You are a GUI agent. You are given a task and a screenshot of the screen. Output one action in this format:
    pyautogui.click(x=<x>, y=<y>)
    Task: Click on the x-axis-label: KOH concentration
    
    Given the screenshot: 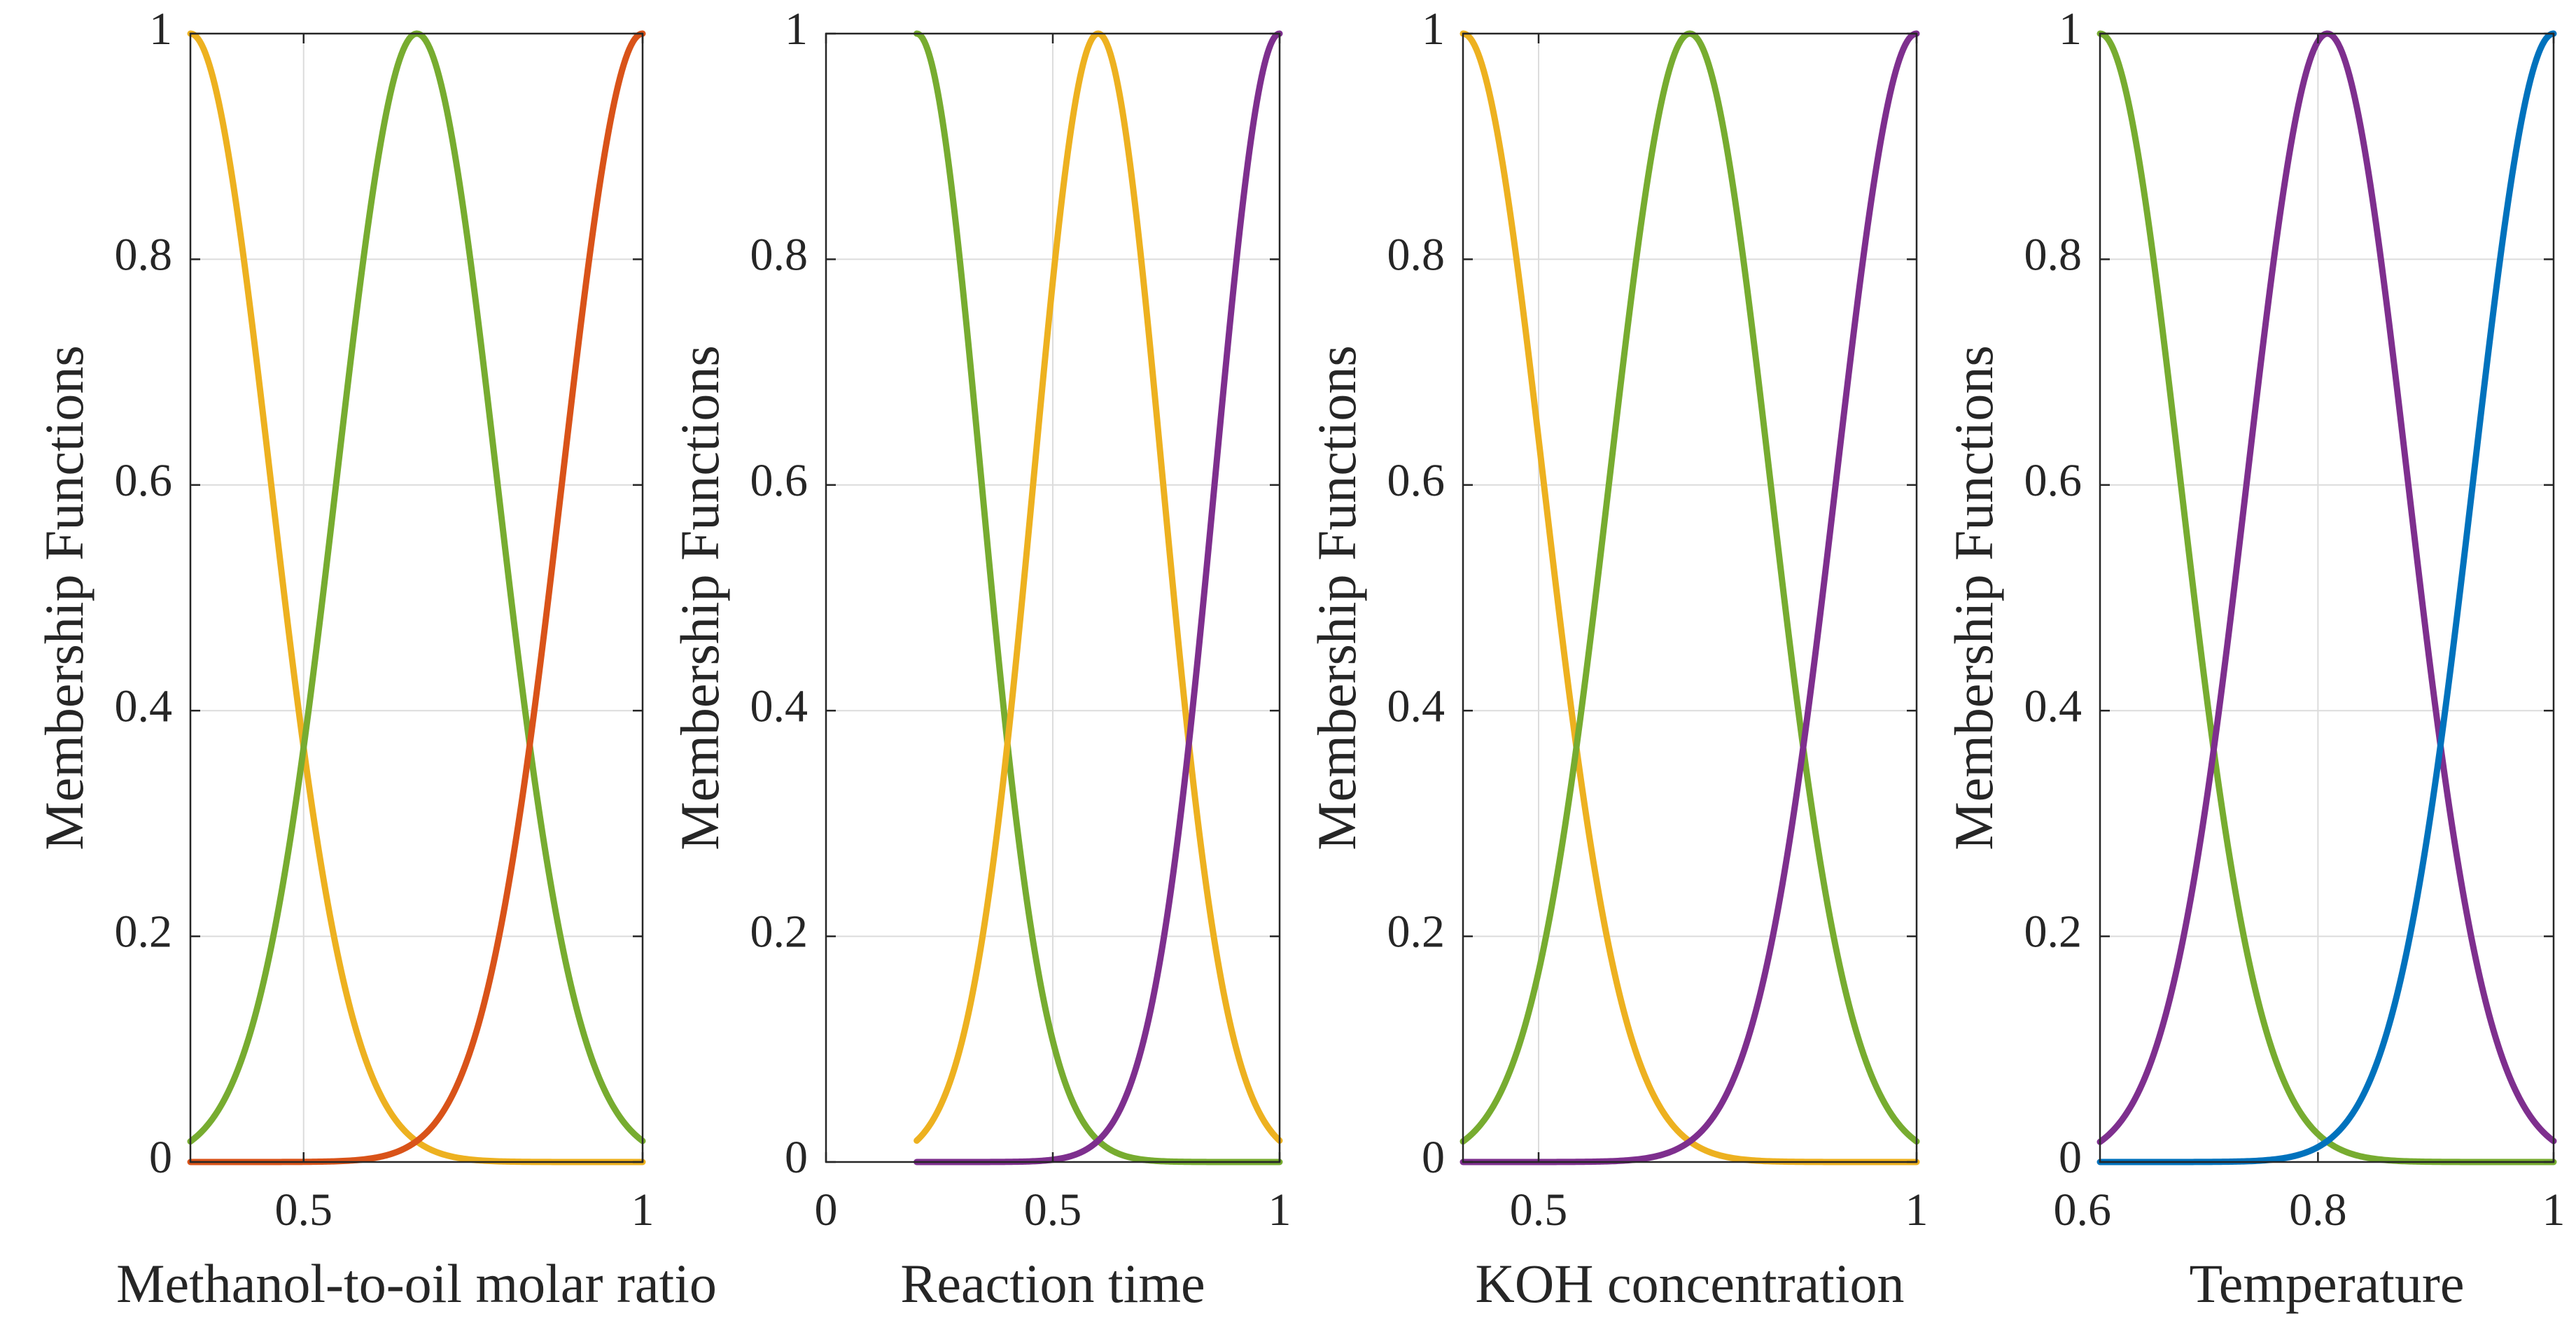 What is the action you would take?
    pyautogui.click(x=1690, y=1283)
    